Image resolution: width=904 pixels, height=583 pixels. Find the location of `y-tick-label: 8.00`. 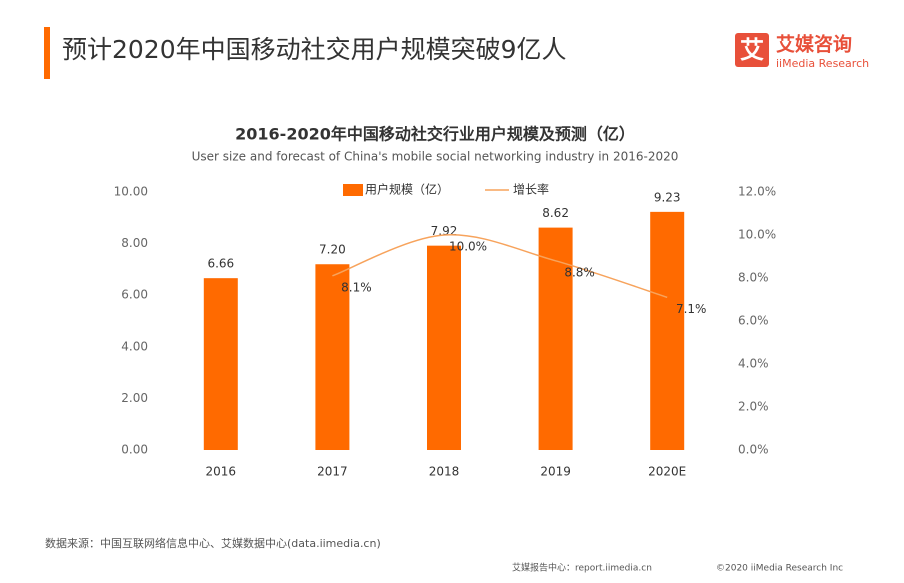

y-tick-label: 8.00 is located at coordinates (134, 243).